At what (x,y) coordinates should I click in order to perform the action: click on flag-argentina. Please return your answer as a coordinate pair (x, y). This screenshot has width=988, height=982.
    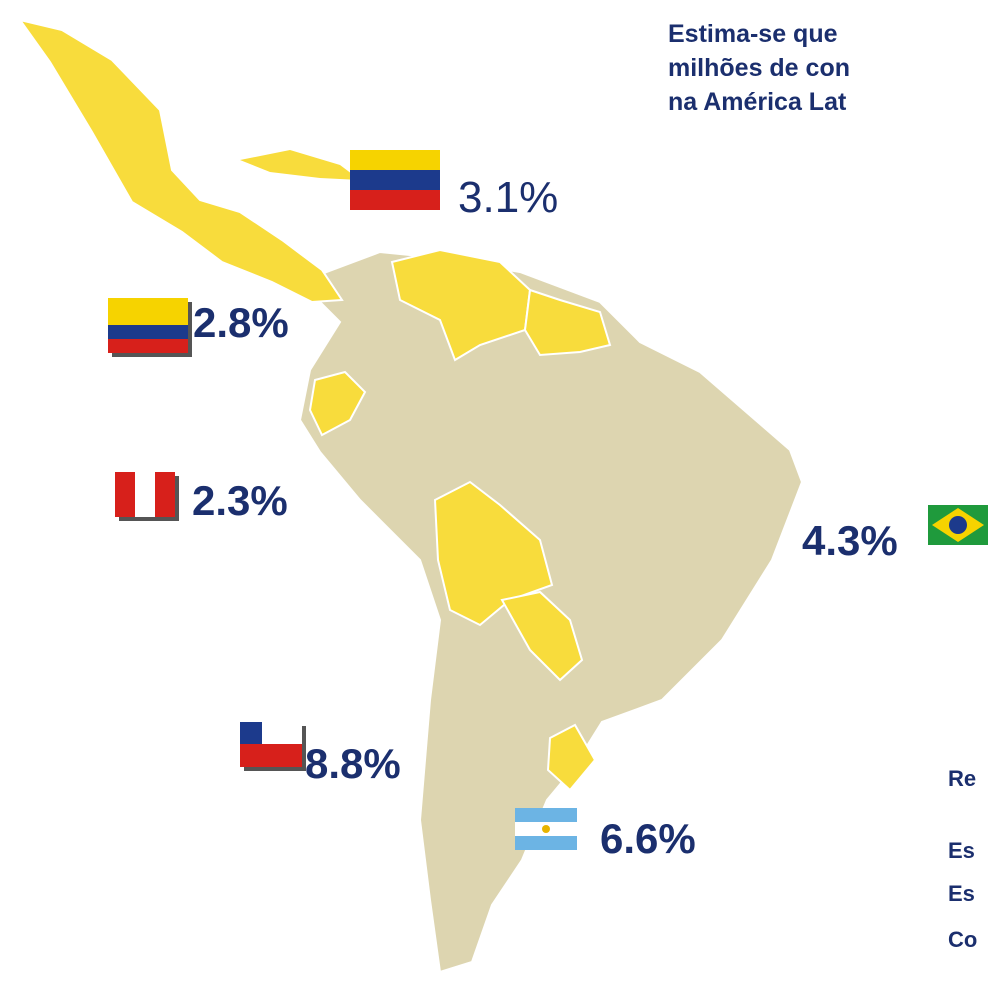
    Looking at the image, I should click on (546, 829).